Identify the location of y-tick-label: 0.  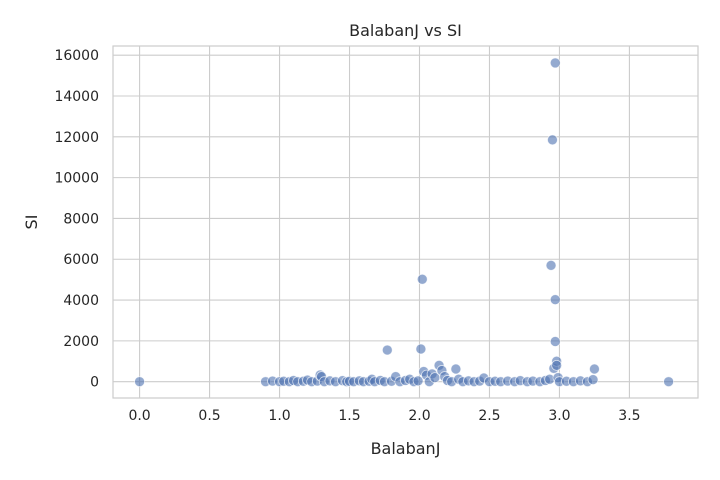
(94, 383).